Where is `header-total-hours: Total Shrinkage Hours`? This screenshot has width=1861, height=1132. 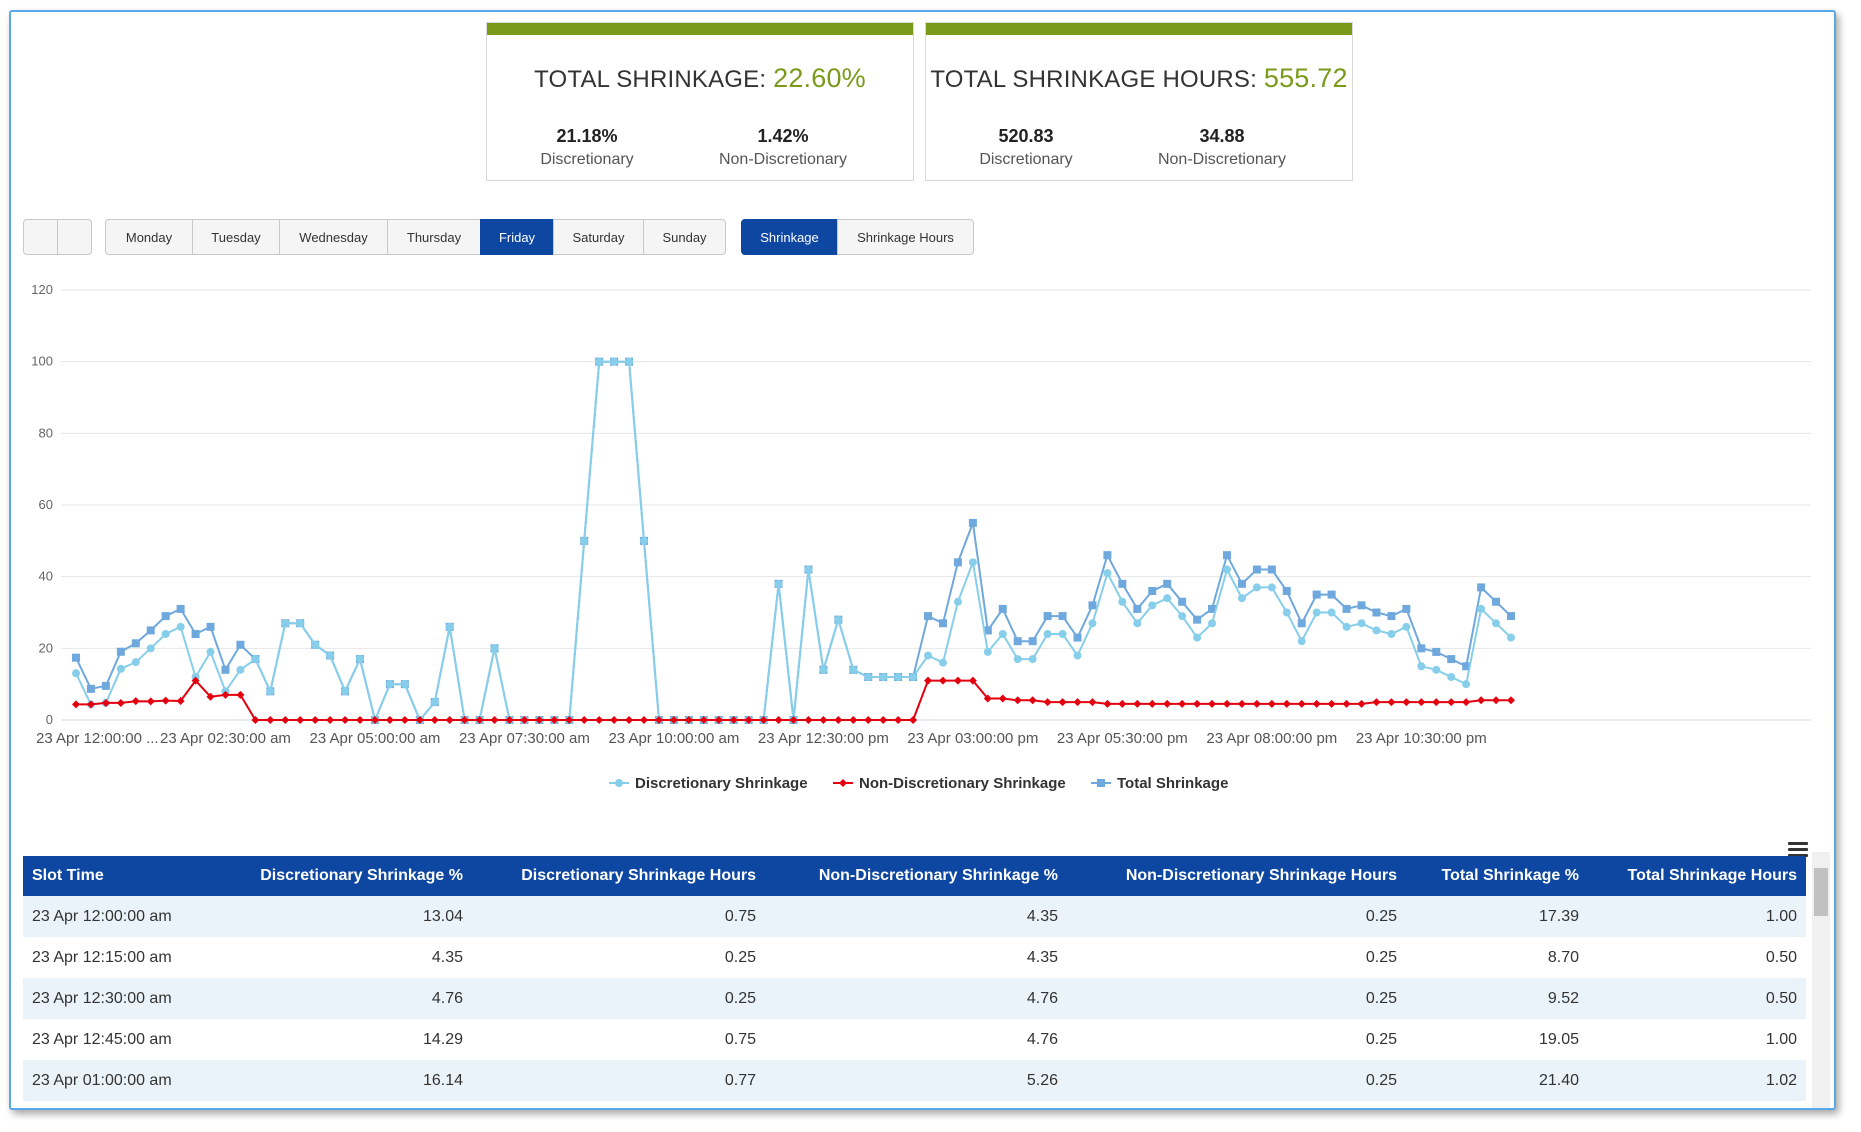 header-total-hours: Total Shrinkage Hours is located at coordinates (1712, 875).